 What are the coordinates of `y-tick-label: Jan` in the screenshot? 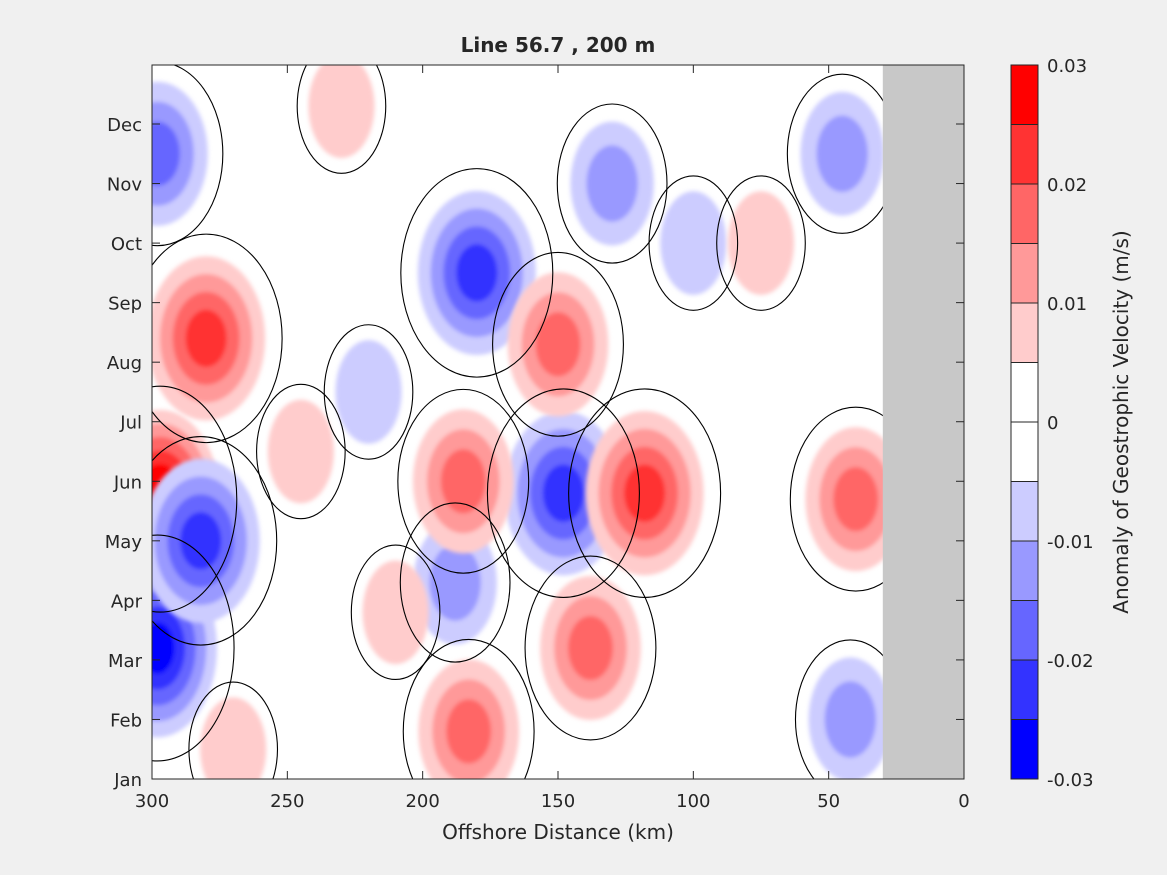 It's located at (127, 780).